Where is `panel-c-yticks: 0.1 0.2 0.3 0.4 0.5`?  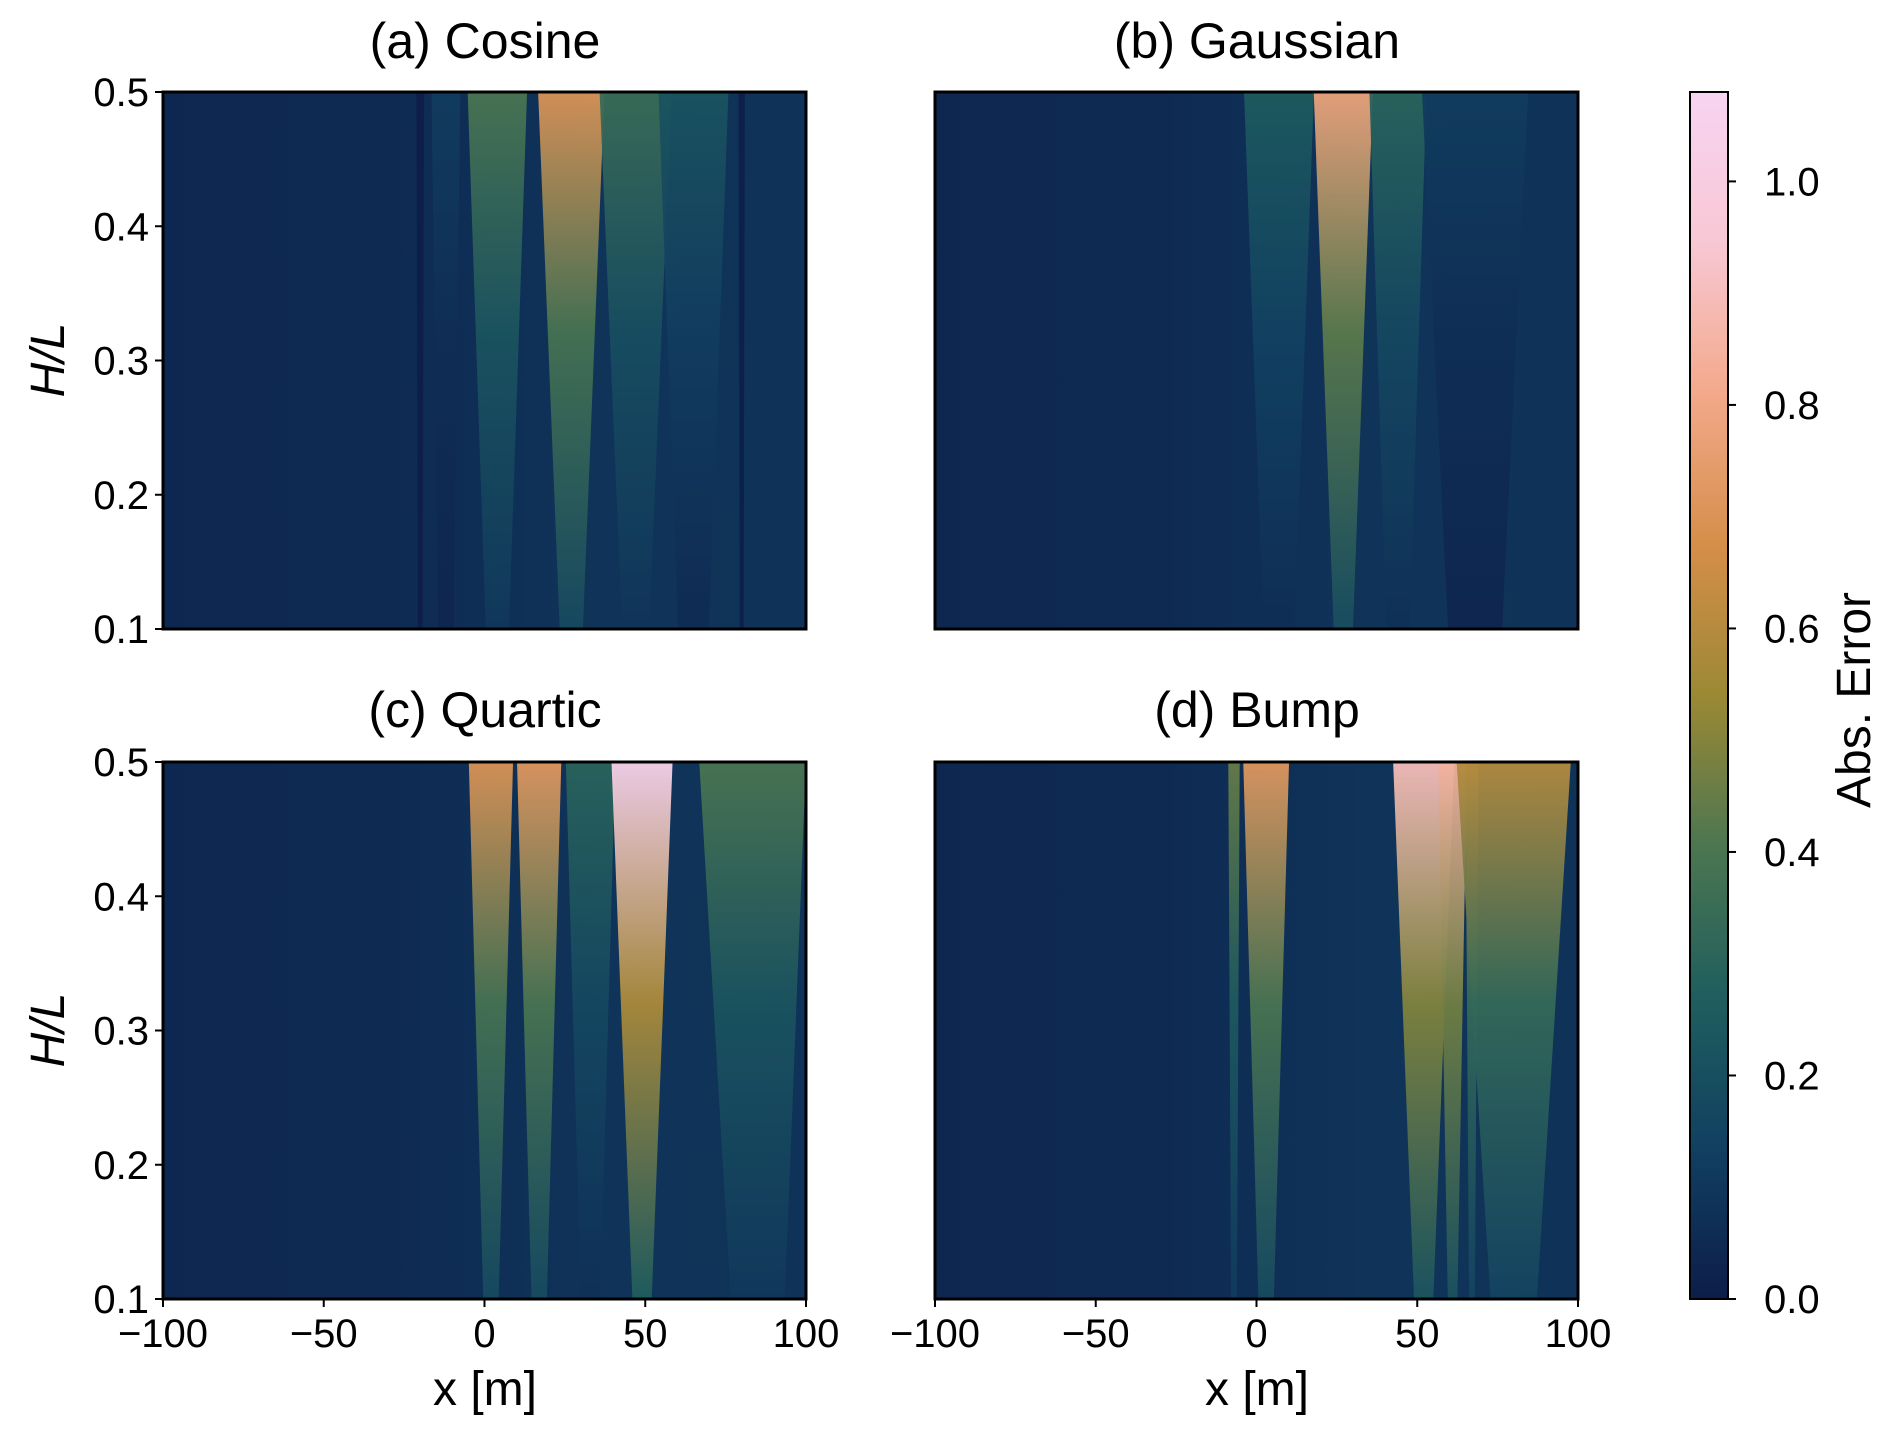 panel-c-yticks: 0.1 0.2 0.3 0.4 0.5 is located at coordinates (128, 1031).